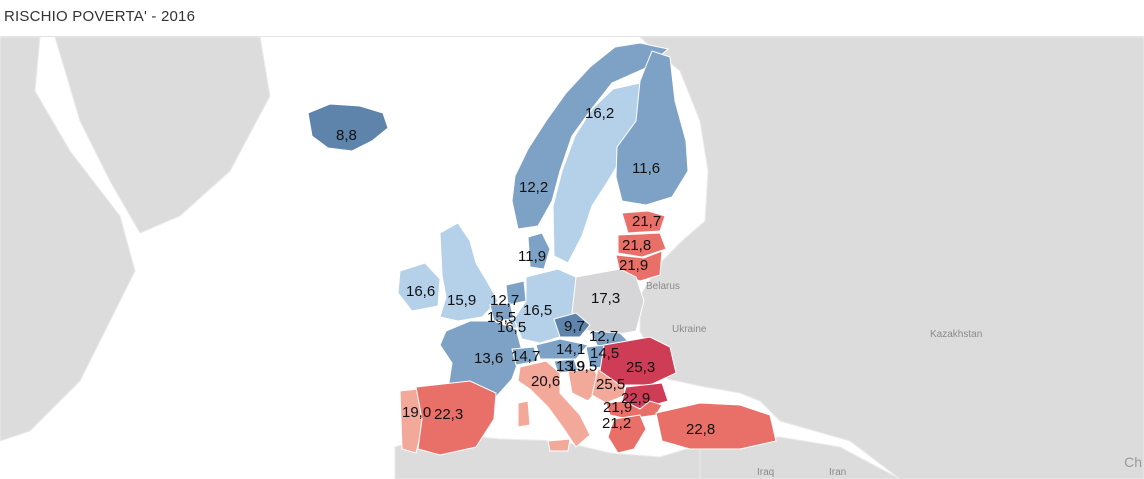 The width and height of the screenshot is (1144, 479). I want to click on country-estonia, so click(643, 222).